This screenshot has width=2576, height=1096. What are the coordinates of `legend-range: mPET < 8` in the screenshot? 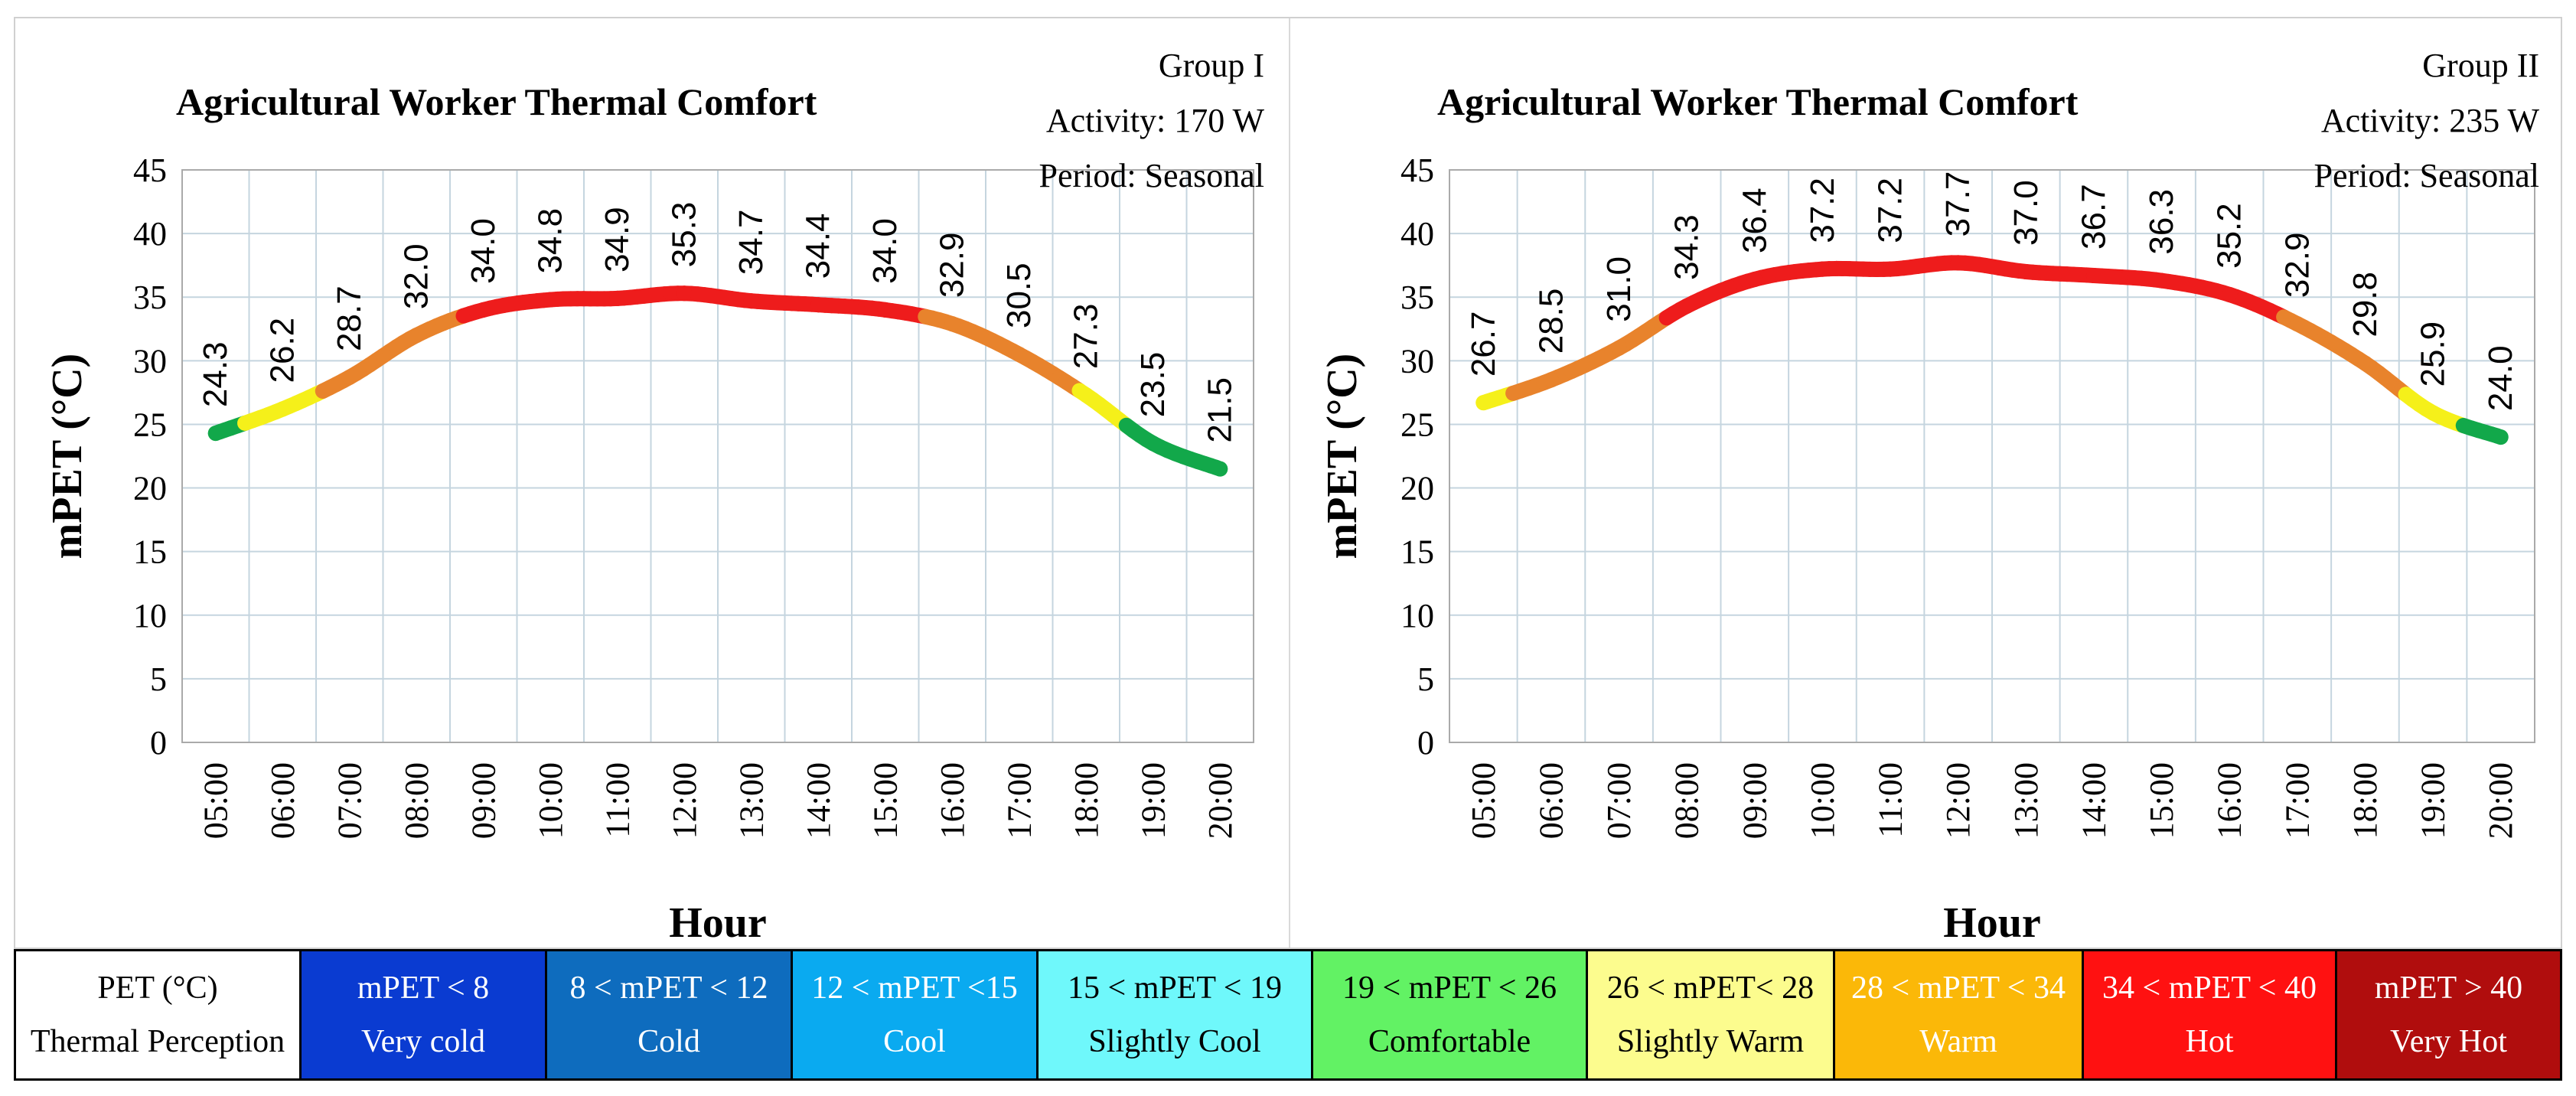 It's located at (424, 988).